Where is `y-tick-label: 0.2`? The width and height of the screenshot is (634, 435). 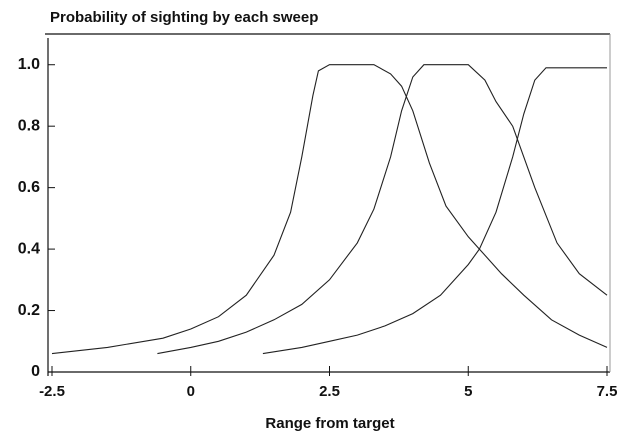
y-tick-label: 0.2 is located at coordinates (29, 310).